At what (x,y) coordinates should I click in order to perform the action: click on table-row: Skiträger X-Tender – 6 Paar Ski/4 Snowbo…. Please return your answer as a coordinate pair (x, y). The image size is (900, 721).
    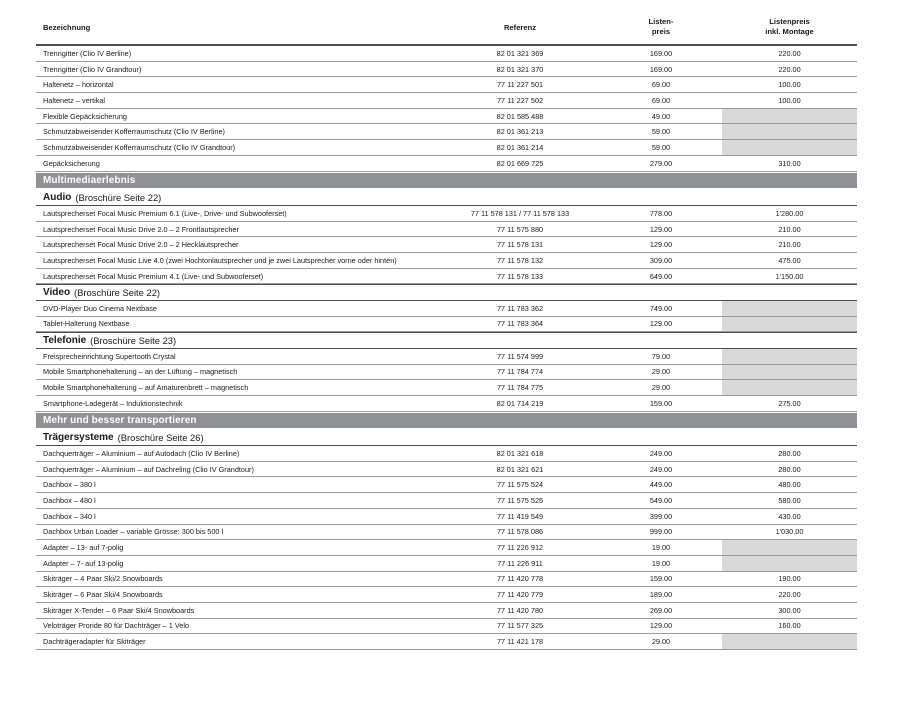
    Looking at the image, I should click on (446, 611).